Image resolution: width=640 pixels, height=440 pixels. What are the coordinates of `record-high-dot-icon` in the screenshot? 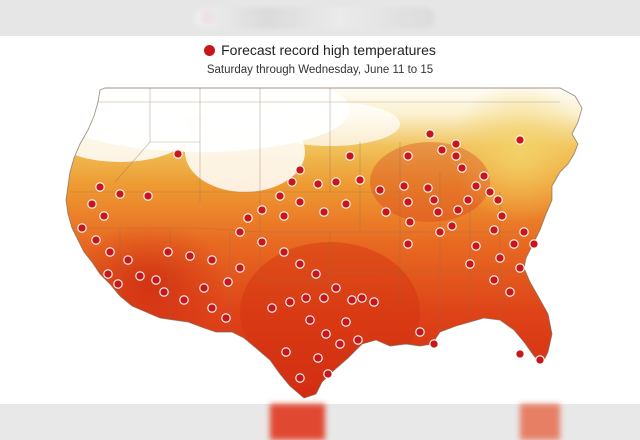 It's located at (210, 50).